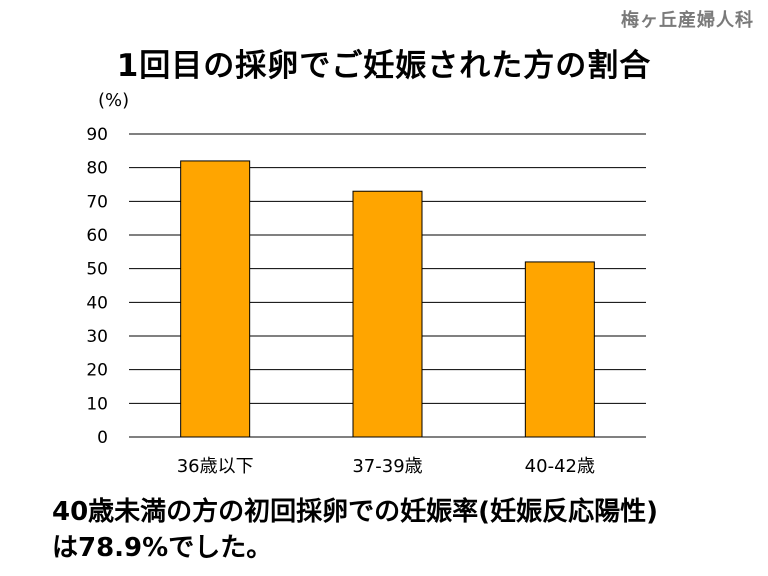 The image size is (768, 576). Describe the element at coordinates (97, 286) in the screenshot. I see `y-tick-labels: 0 10 20 30 40 50 60 70 80 90` at that location.